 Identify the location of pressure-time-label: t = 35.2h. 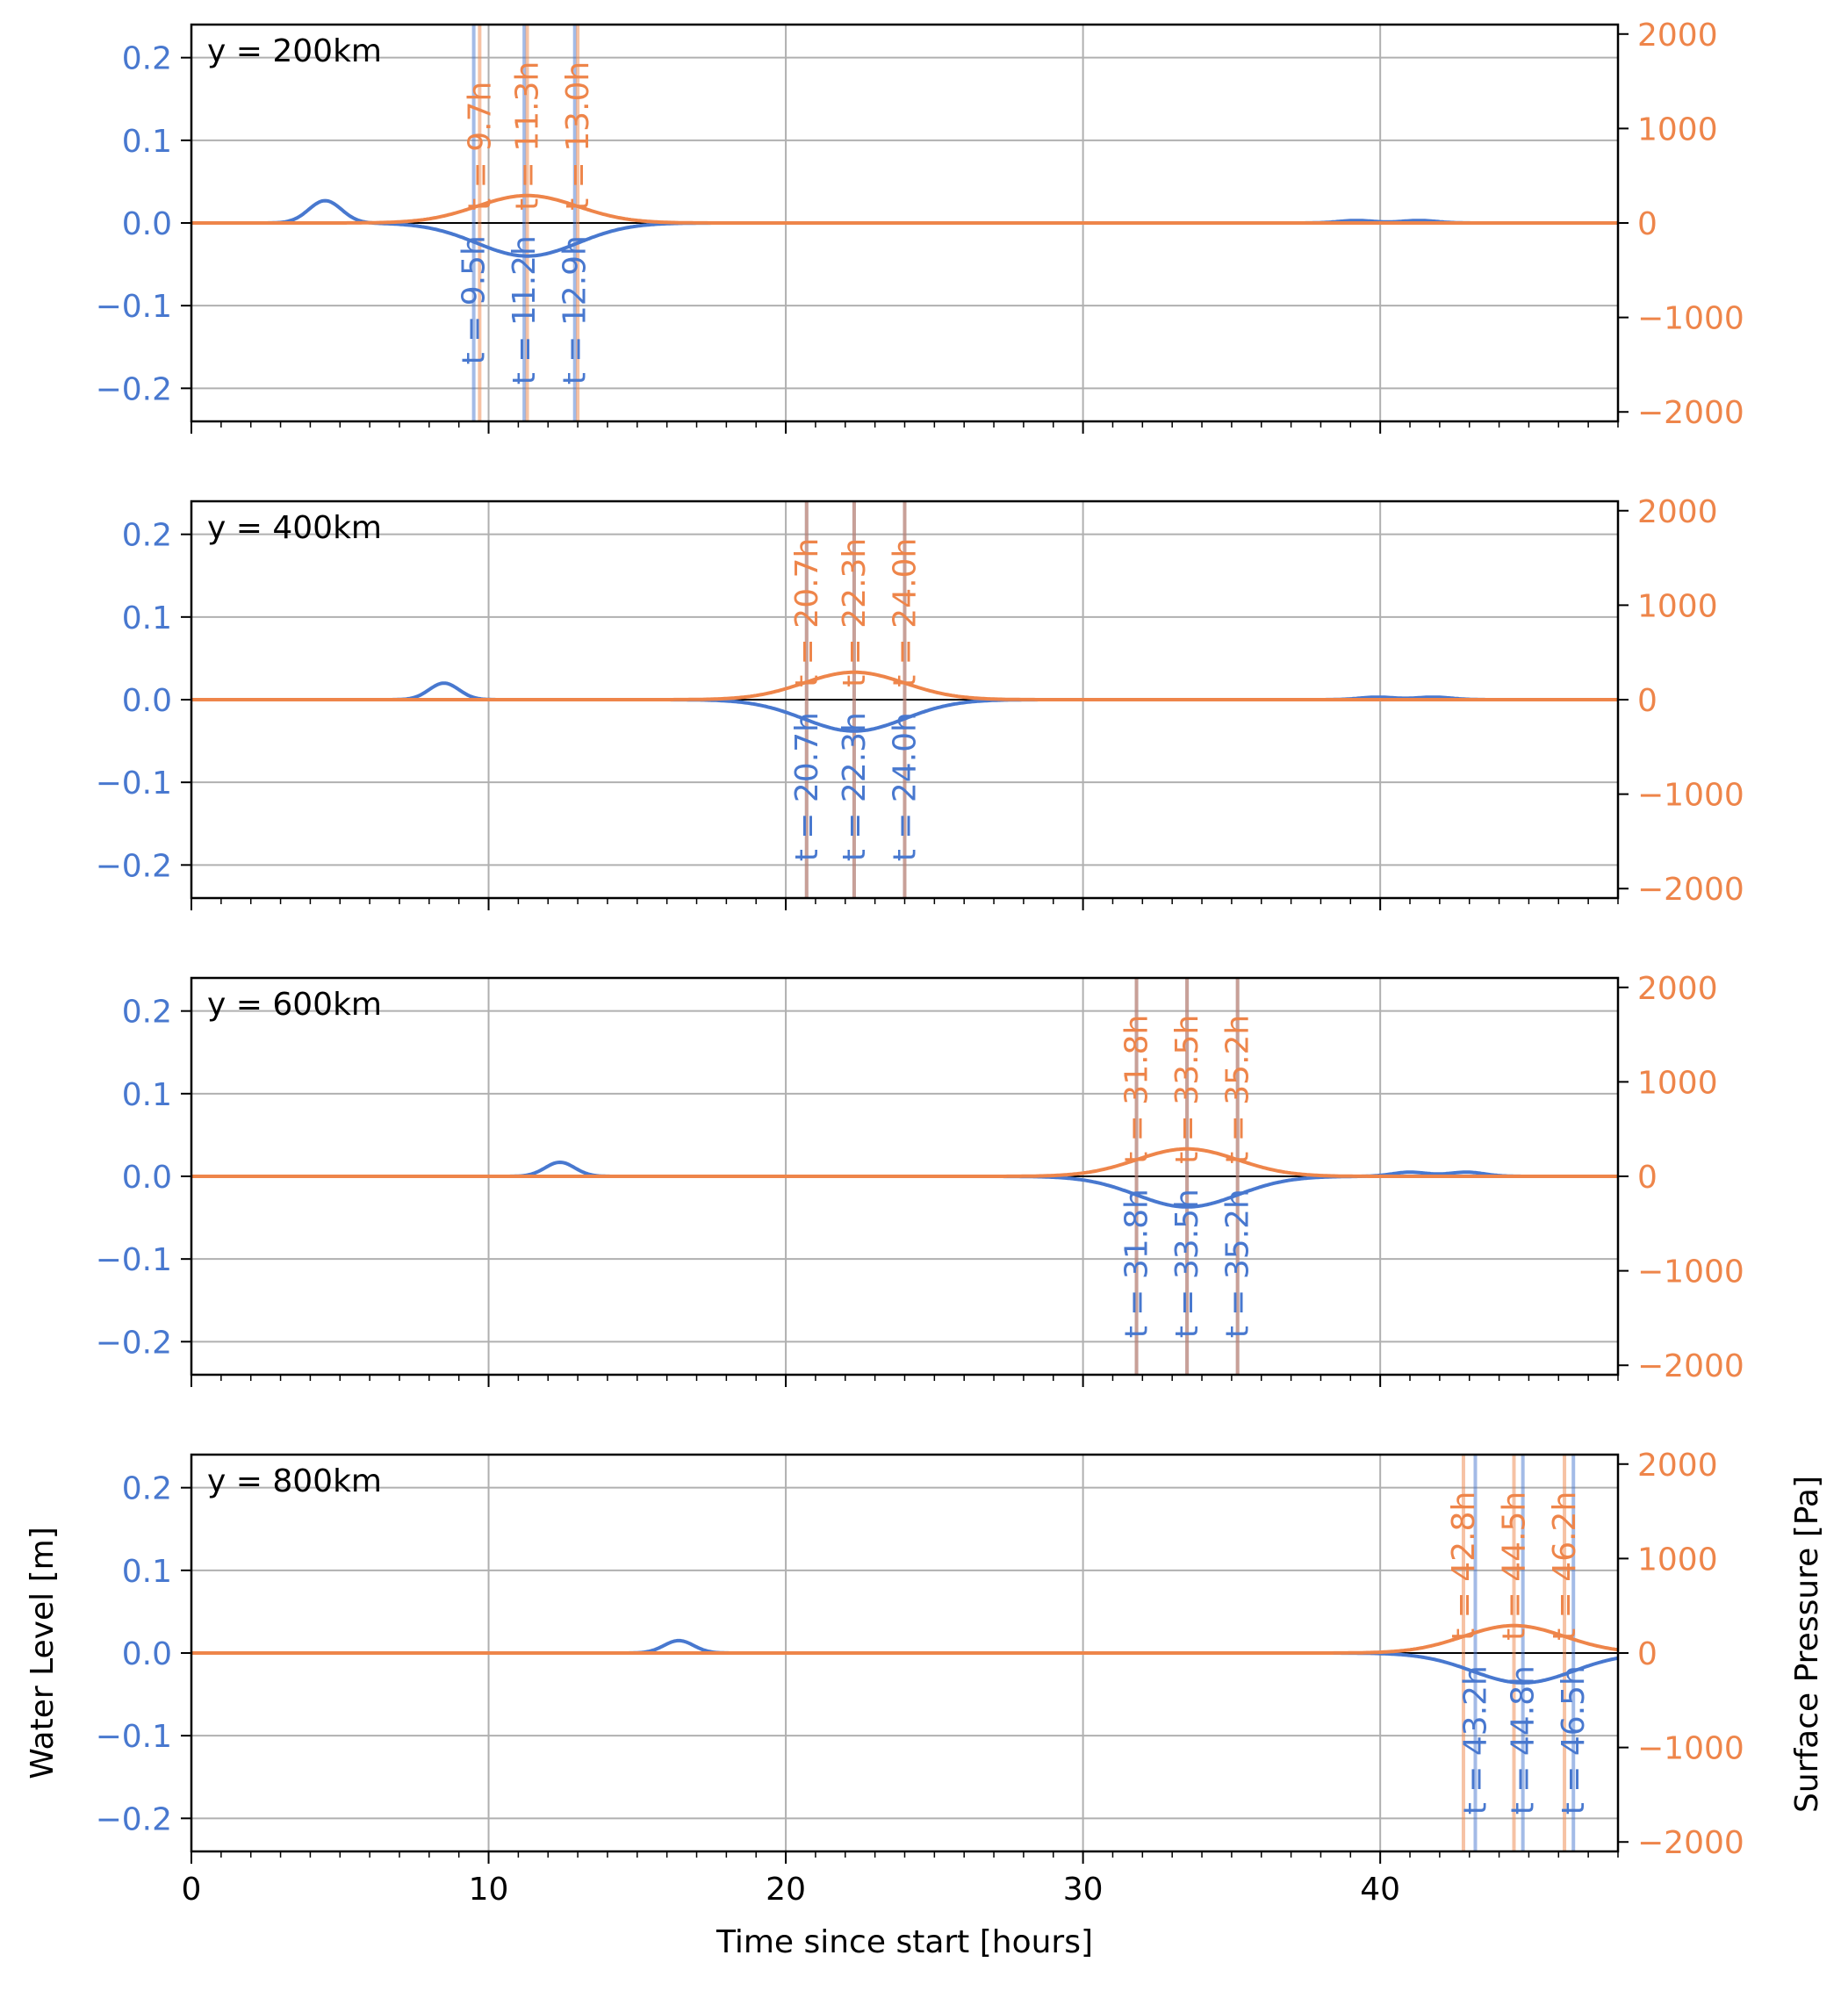
(1238, 1089).